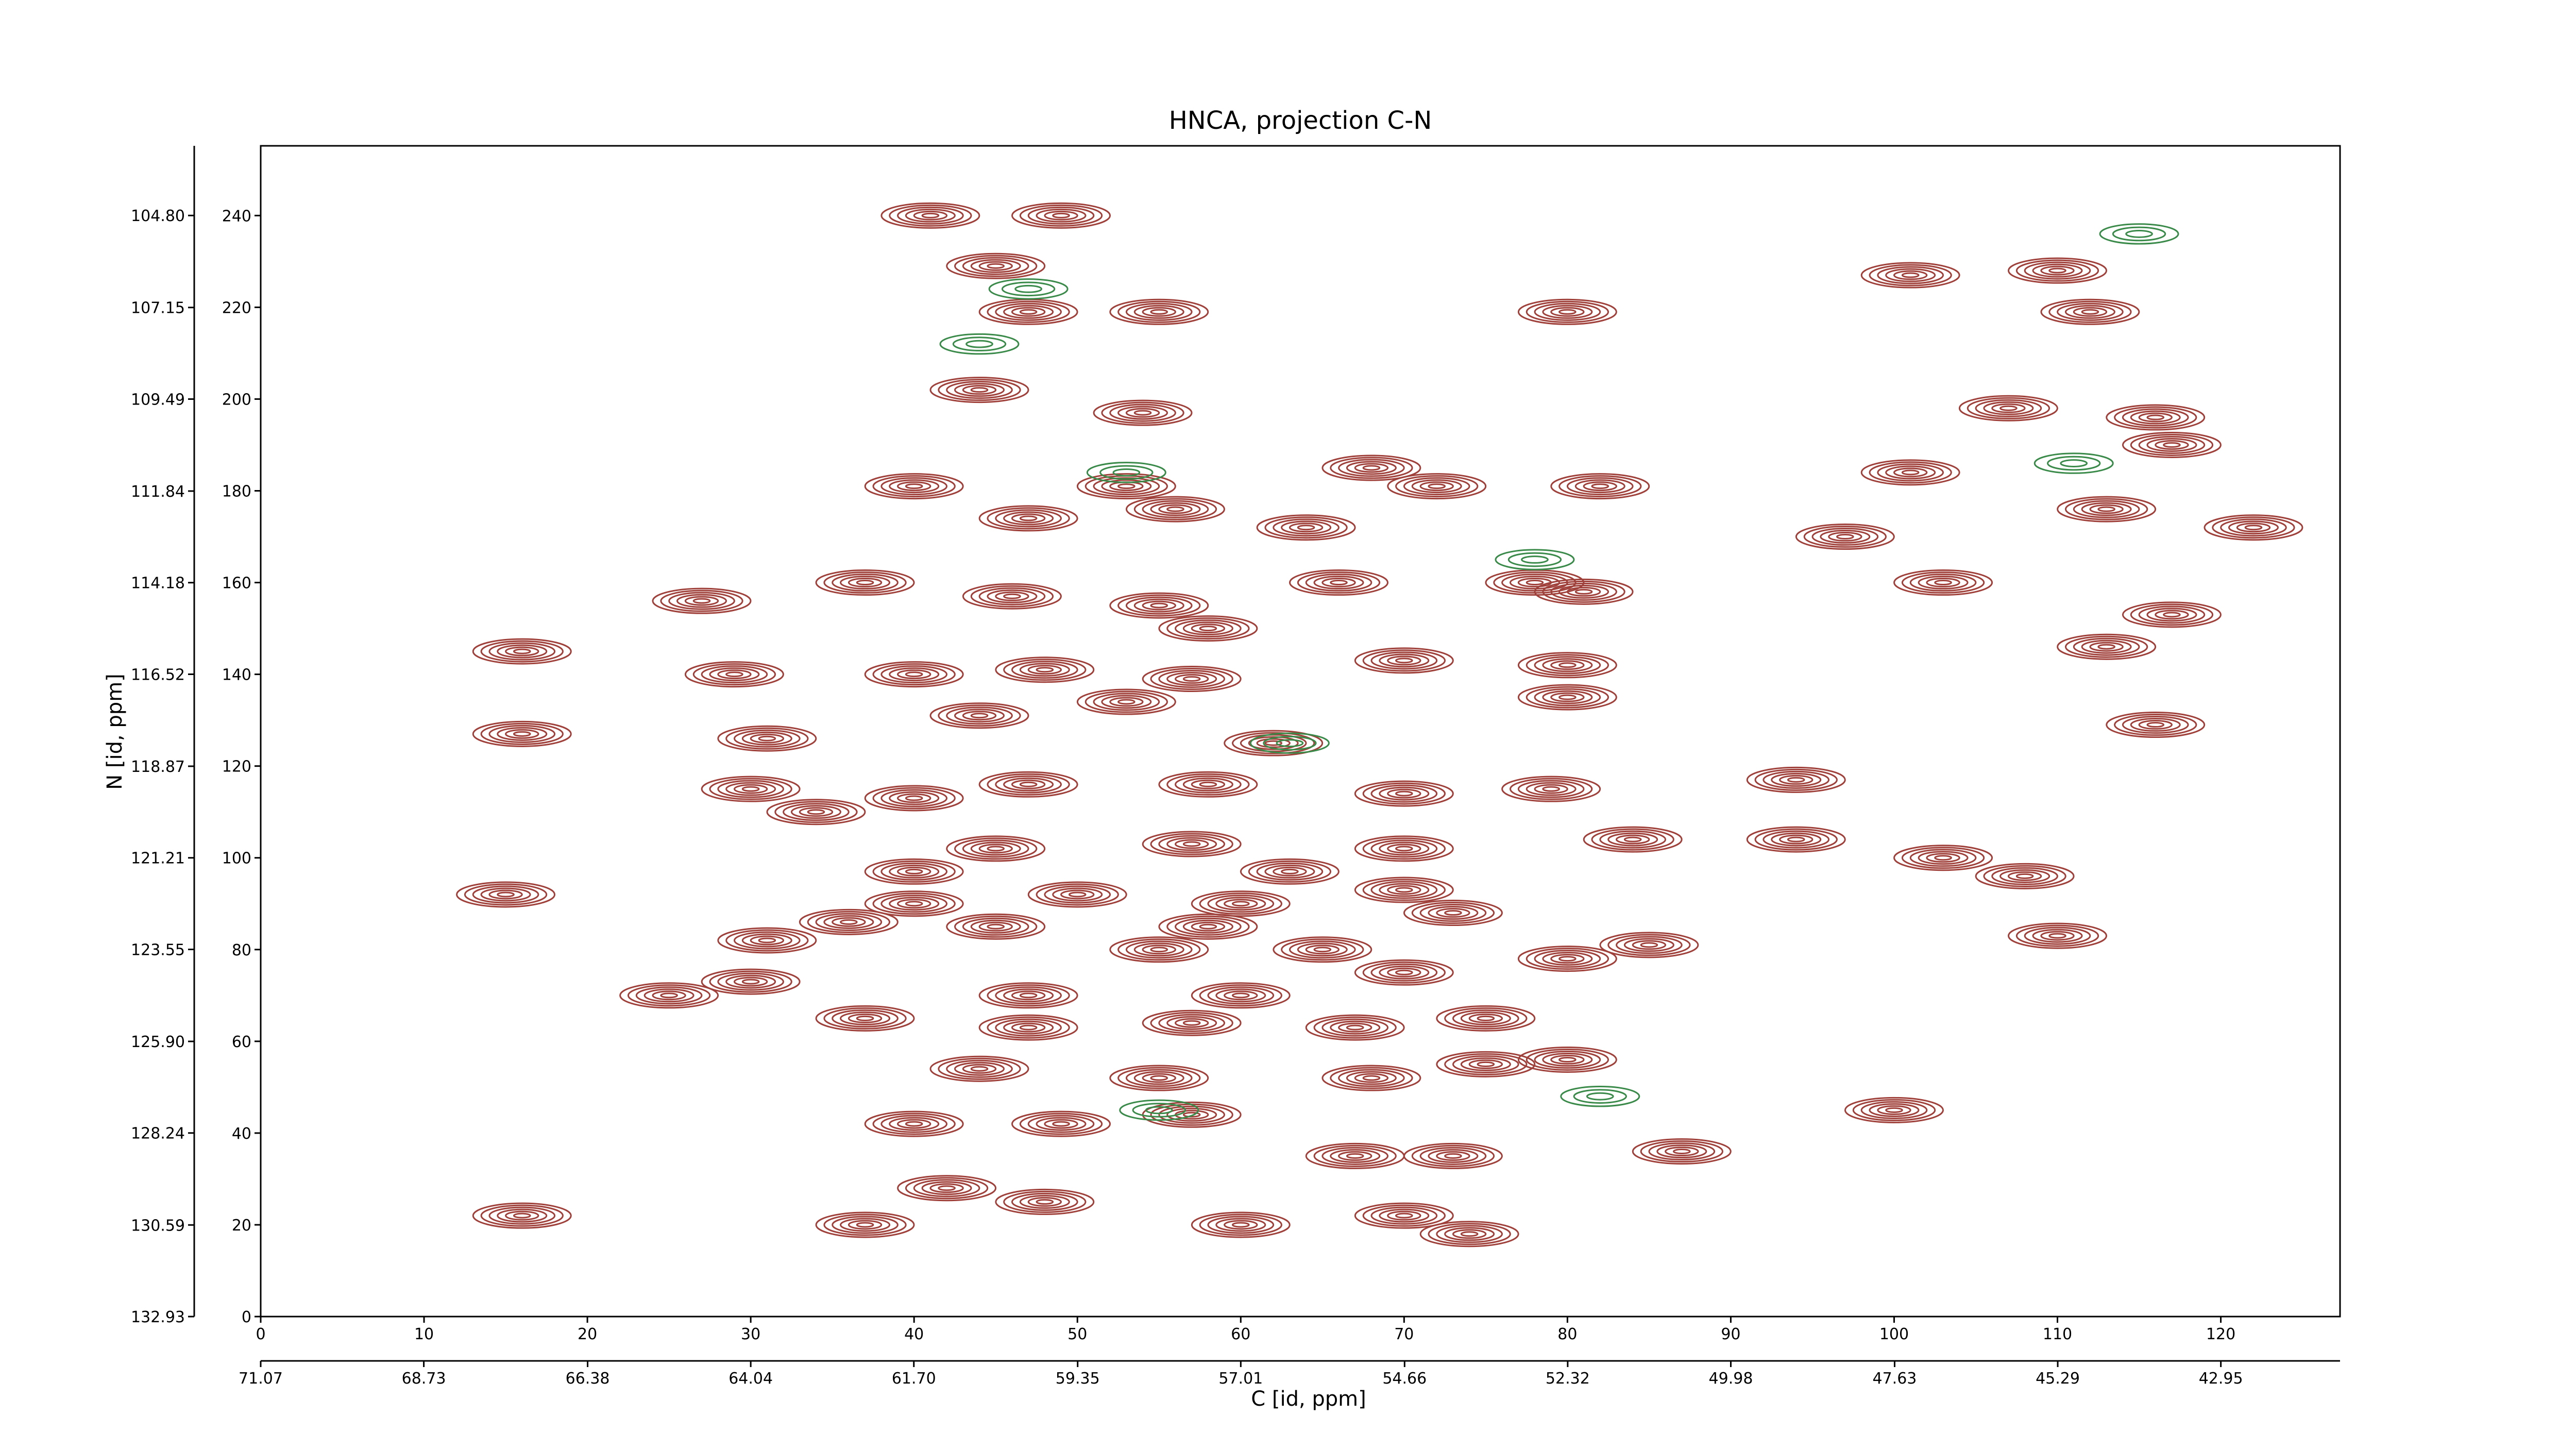 This screenshot has width=2576, height=1449. Describe the element at coordinates (241, 950) in the screenshot. I see `y-tick-label: 80` at that location.